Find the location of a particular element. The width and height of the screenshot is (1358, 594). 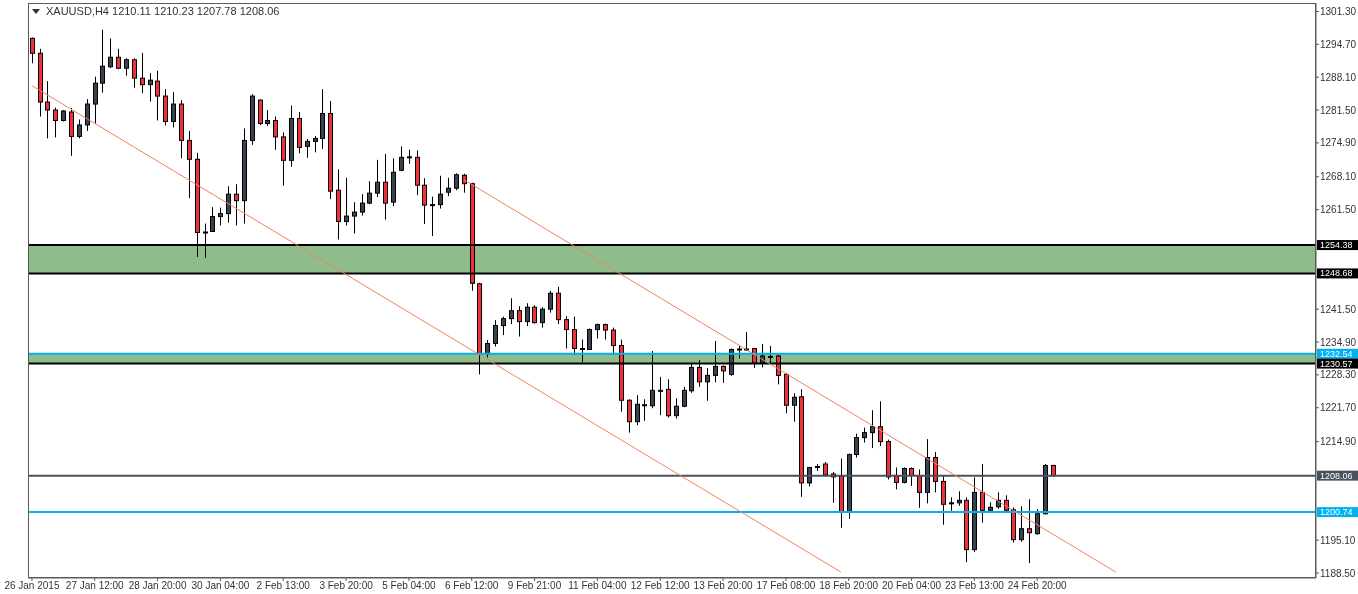

x-tick-label: 6 Feb 12:00 is located at coordinates (472, 586).